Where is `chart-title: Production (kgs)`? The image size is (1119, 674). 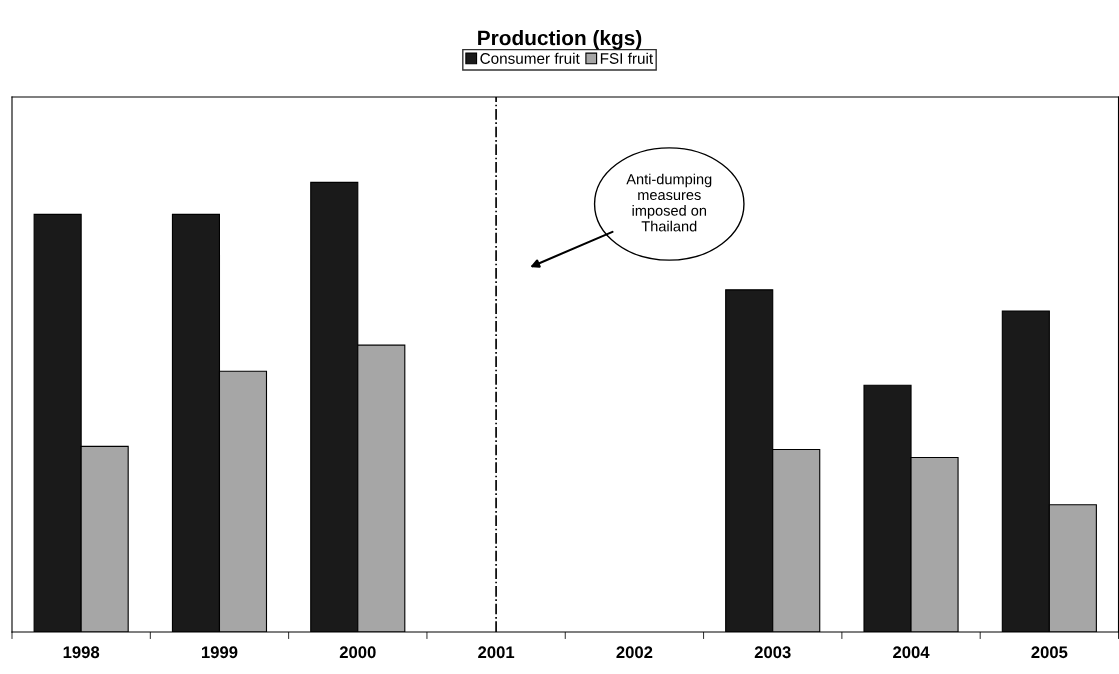 chart-title: Production (kgs) is located at coordinates (560, 40).